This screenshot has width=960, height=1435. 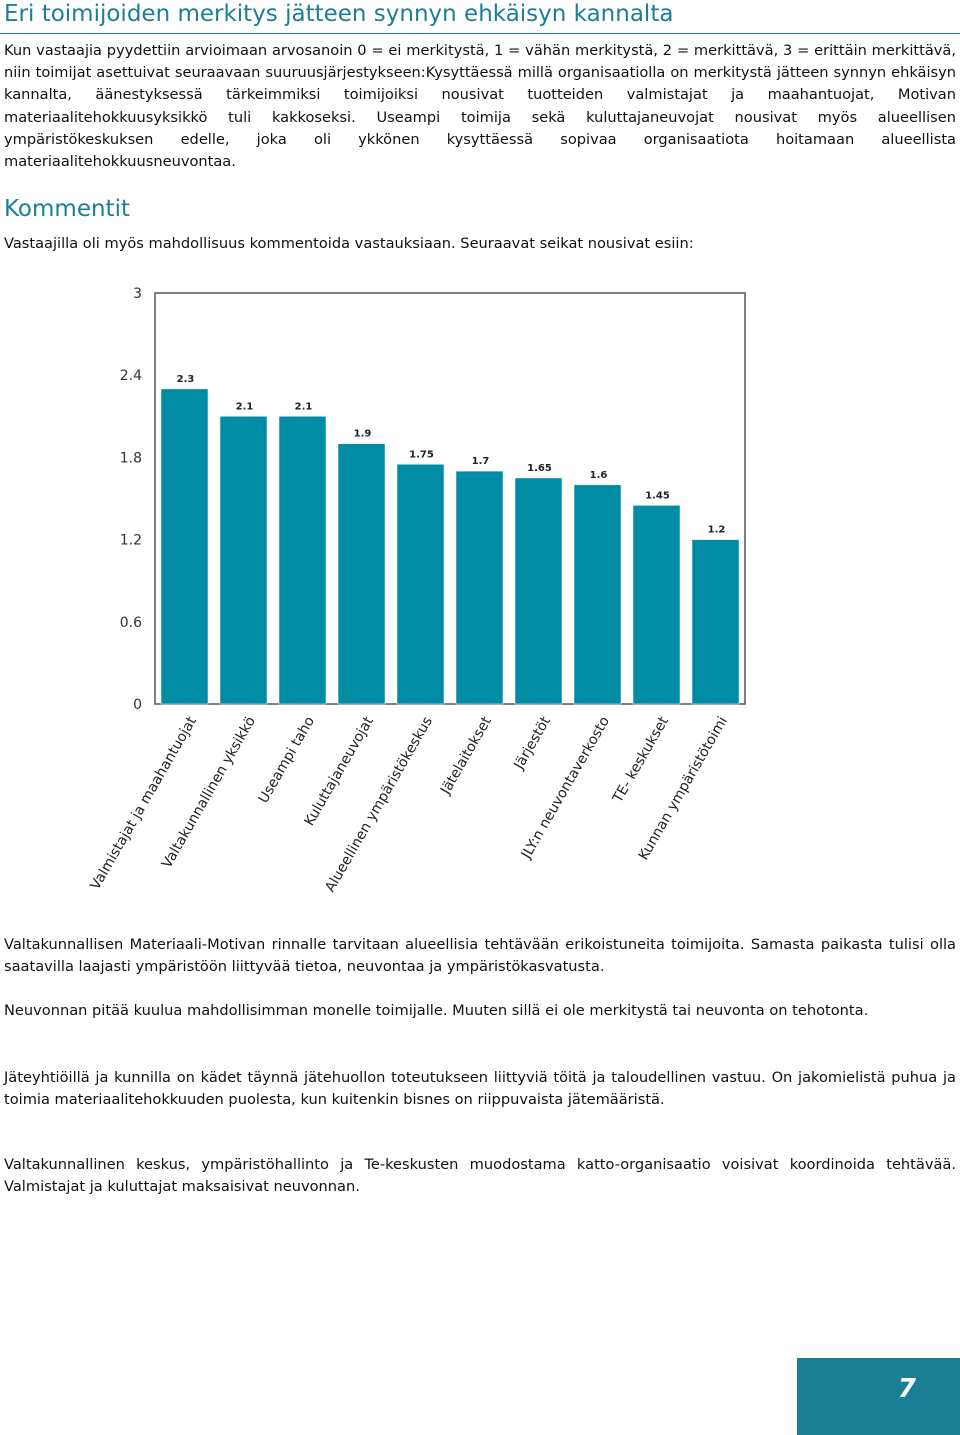 I want to click on category-label: TE- keskukset, so click(x=640, y=760).